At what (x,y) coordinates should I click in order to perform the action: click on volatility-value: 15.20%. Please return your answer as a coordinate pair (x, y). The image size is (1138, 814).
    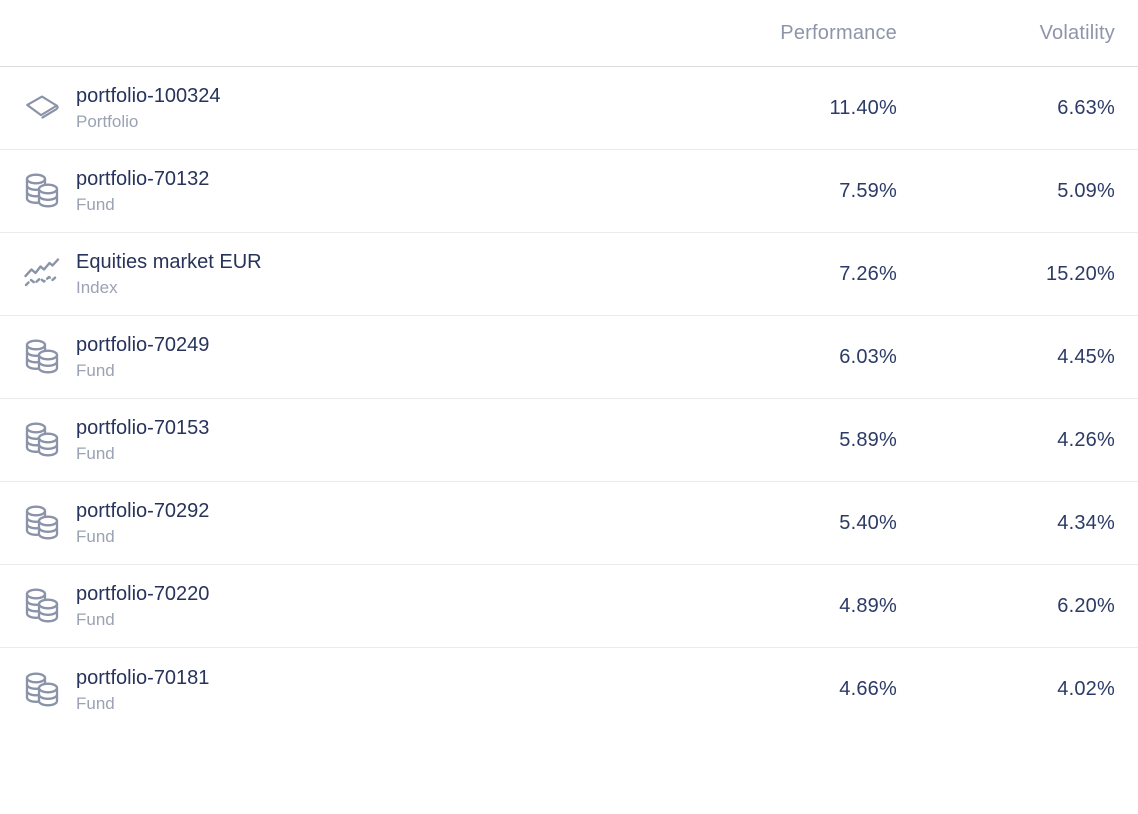
    Looking at the image, I should click on (1080, 273).